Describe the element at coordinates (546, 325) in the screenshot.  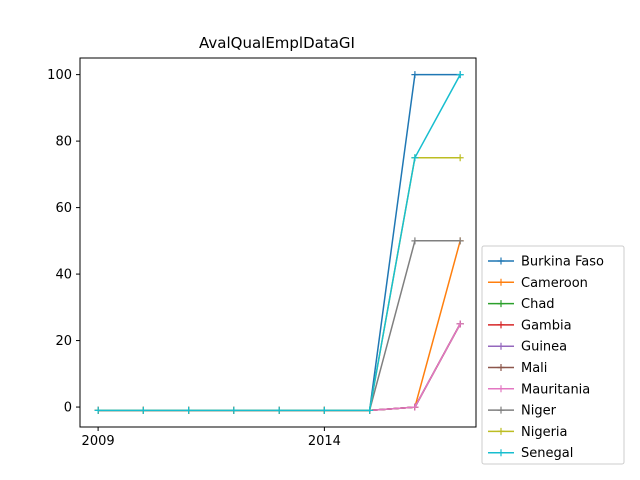
I see `legend-label: Gambia` at that location.